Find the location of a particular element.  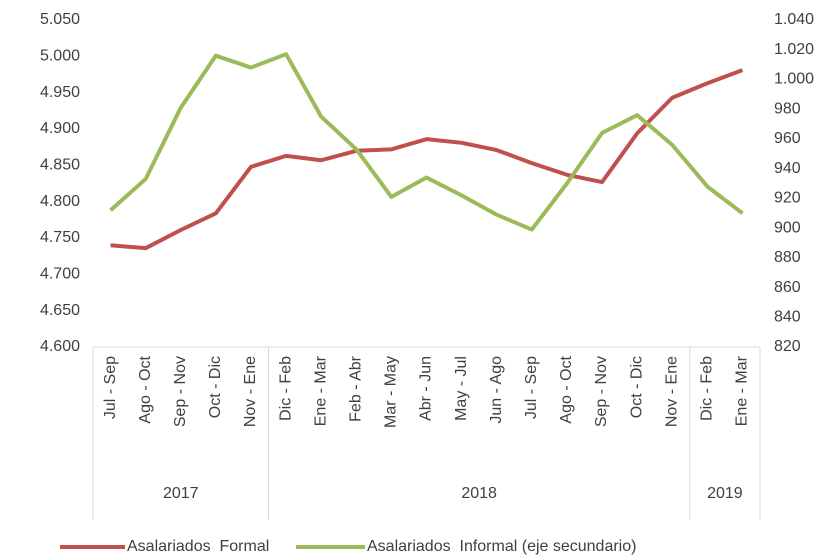

year-label: 2017 is located at coordinates (181, 493).